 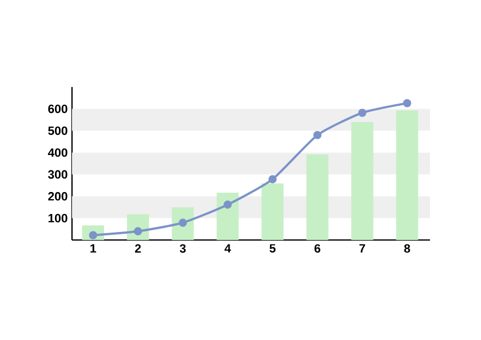 I want to click on y-tick-label: 500, so click(x=58, y=130).